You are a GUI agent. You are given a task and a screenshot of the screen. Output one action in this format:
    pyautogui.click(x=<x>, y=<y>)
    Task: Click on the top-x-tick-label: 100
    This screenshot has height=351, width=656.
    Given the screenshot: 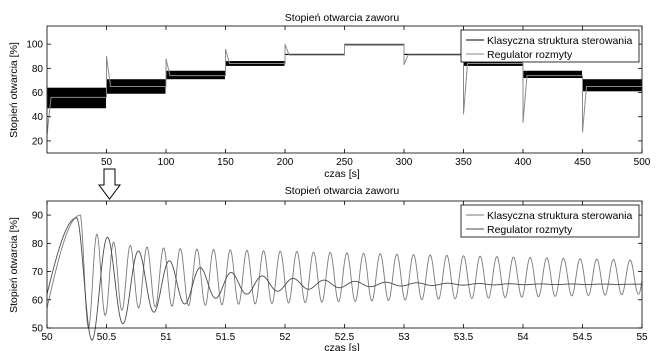 What is the action you would take?
    pyautogui.click(x=166, y=162)
    